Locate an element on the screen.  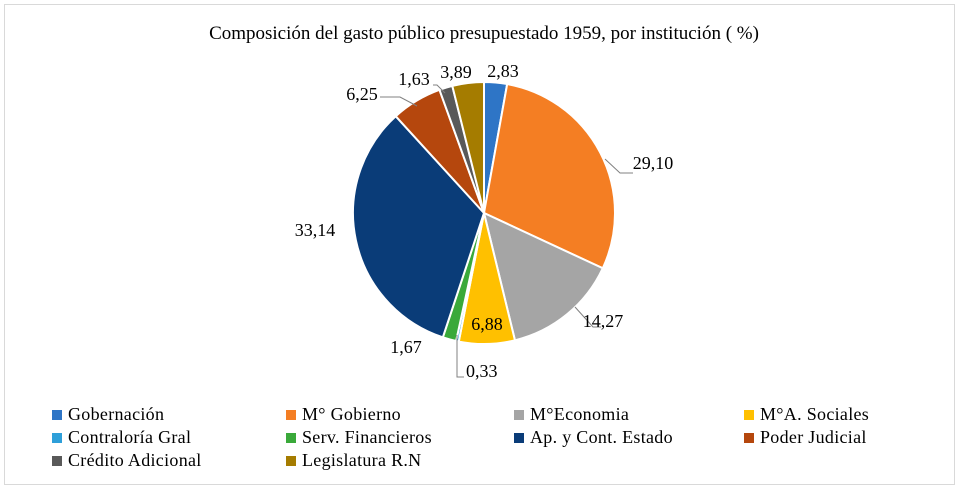
data-label-m-economia: 14,27 is located at coordinates (603, 321).